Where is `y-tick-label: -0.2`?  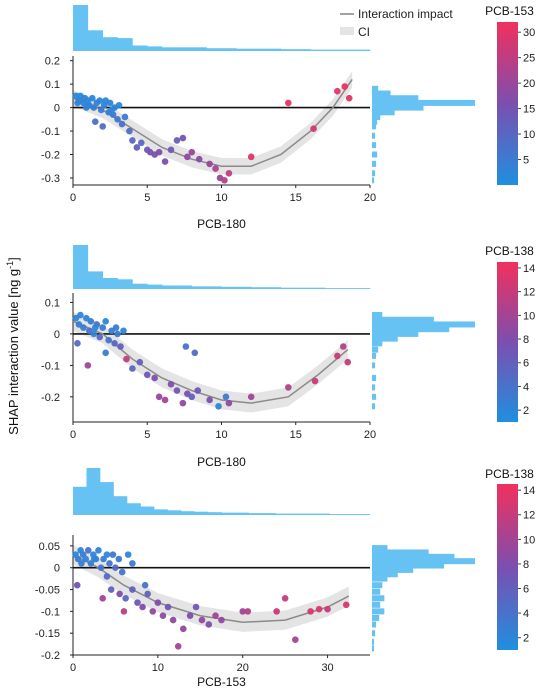 y-tick-label: -0.2 is located at coordinates (50, 656).